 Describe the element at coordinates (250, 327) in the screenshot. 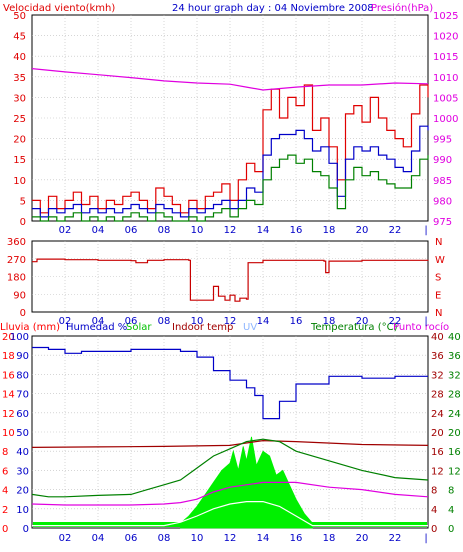

I see `legend-uv: UV` at that location.